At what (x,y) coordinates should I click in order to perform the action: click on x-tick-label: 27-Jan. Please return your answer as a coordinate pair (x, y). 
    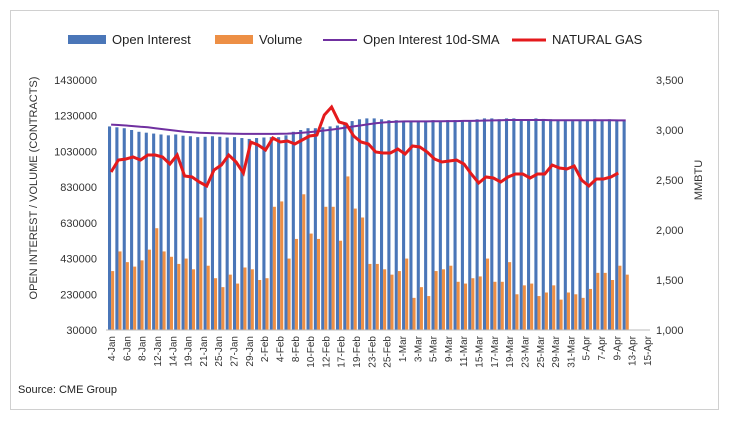
    Looking at the image, I should click on (235, 351).